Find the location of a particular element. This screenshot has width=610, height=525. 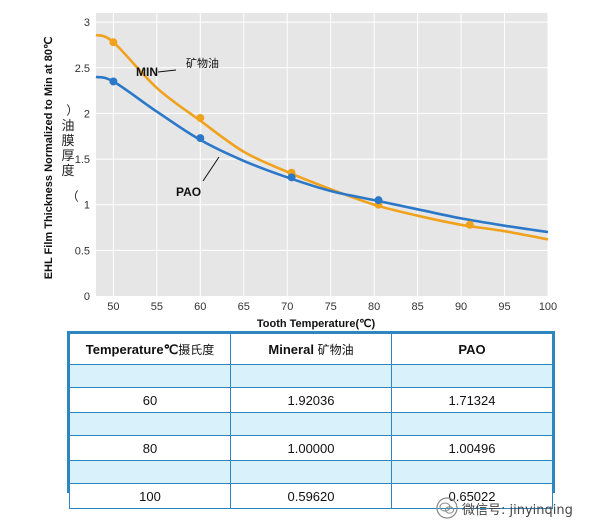

cell-pao: 0.65022 is located at coordinates (472, 496).